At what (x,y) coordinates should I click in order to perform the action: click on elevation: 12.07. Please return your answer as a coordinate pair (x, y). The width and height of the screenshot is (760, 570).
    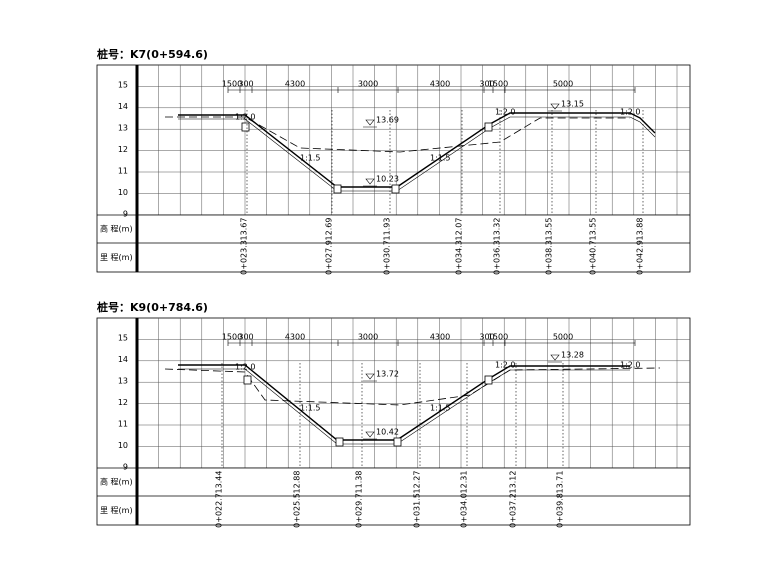
    Looking at the image, I should click on (459, 229).